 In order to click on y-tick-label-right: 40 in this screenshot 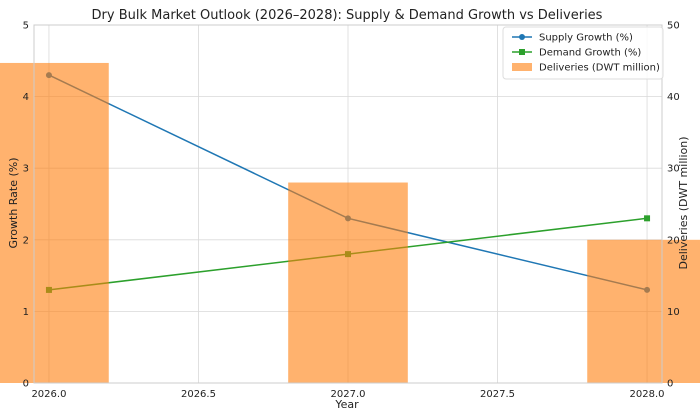, I will do `click(673, 97)`.